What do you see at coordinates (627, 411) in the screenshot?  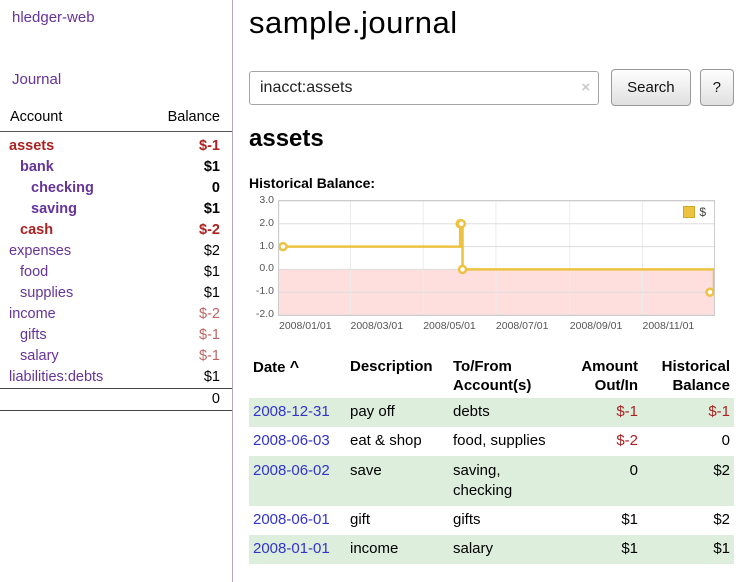 I see `transaction-amount: $-1` at bounding box center [627, 411].